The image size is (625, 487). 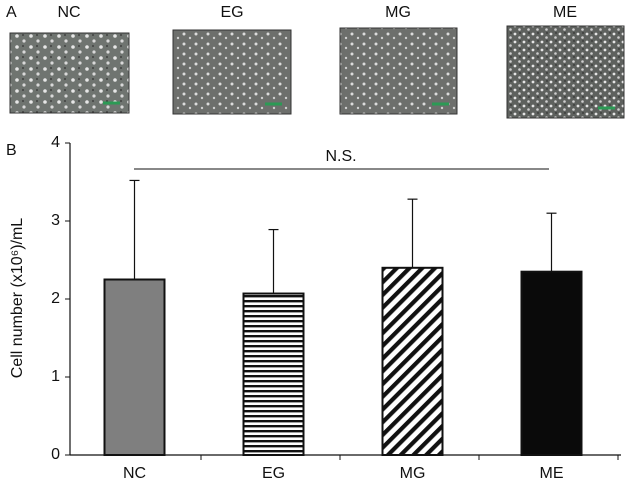 I want to click on panel-label: A, so click(x=11, y=12).